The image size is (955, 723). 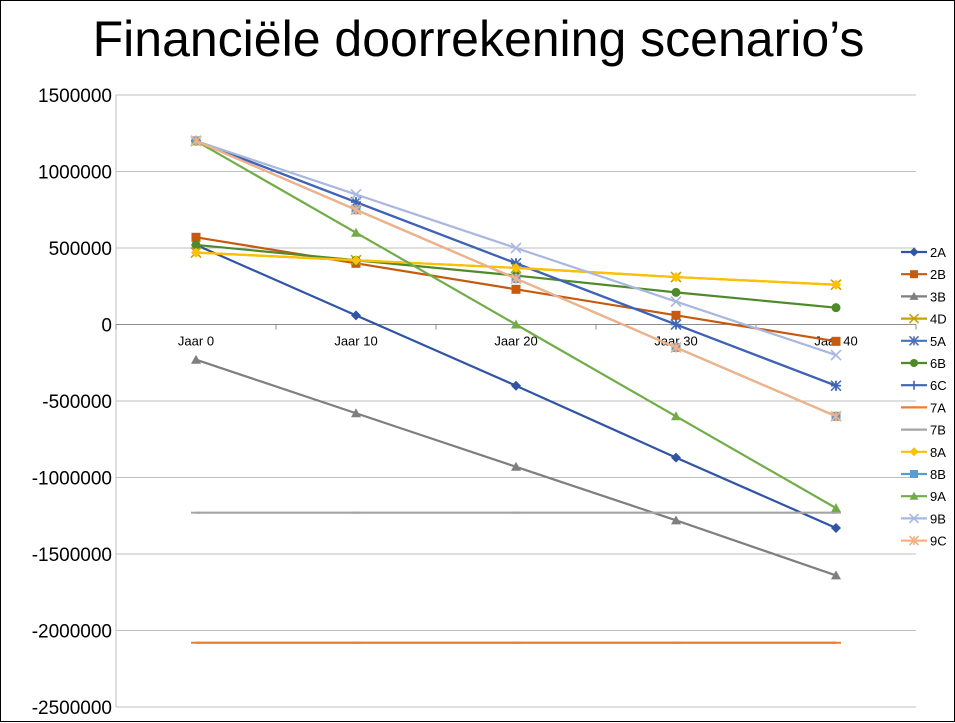 I want to click on y-tick-label: 0, so click(x=106, y=326).